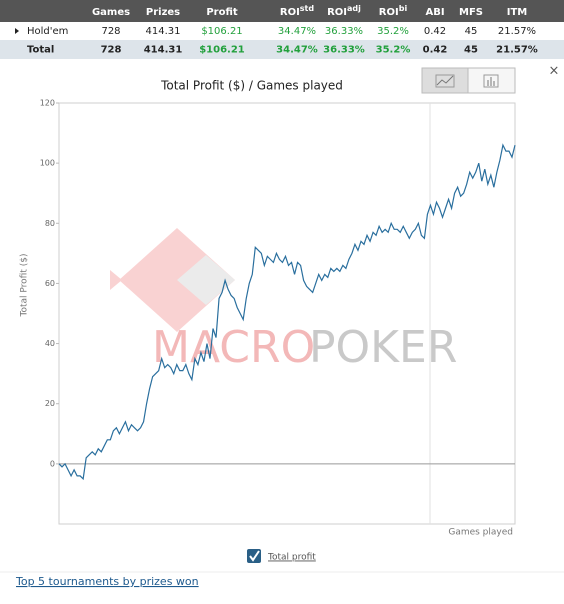 This screenshot has height=604, width=564. Describe the element at coordinates (383, 347) in the screenshot. I see `watermark: POKER` at that location.